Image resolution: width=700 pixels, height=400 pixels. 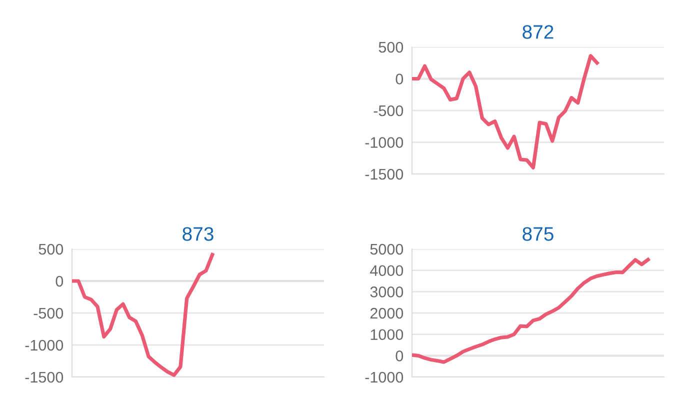 I want to click on y-tick-label: 4000, so click(x=387, y=270).